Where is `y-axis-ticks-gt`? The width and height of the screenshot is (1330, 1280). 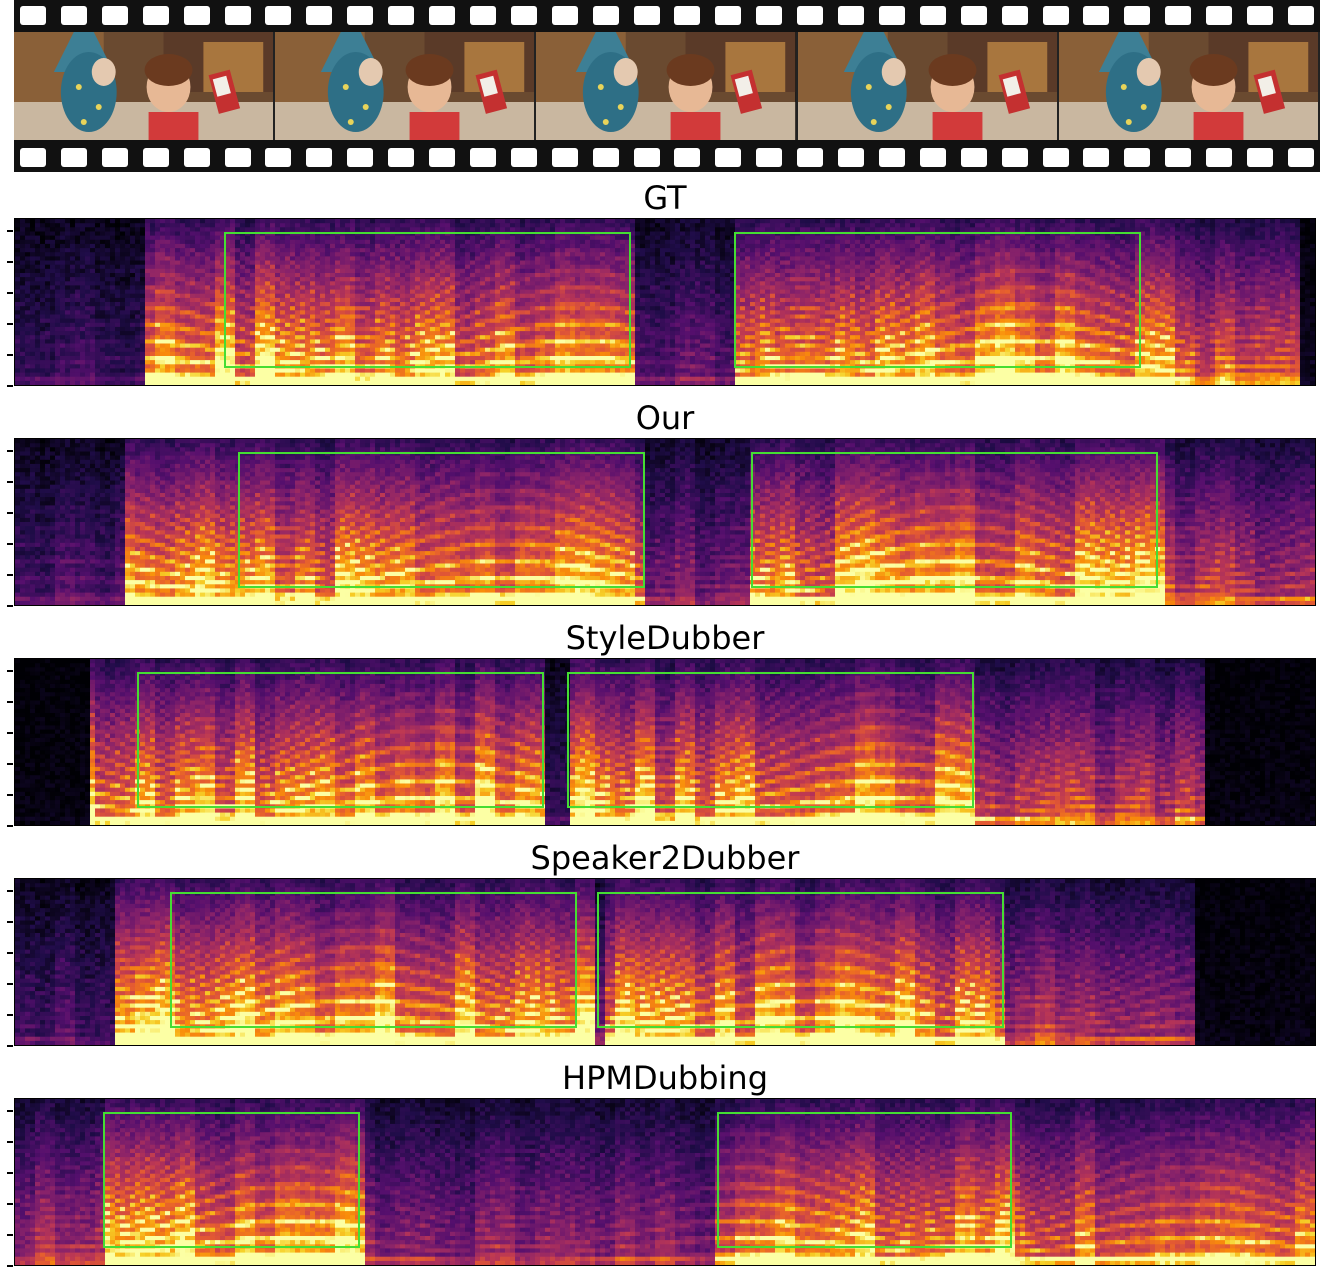
y-axis-ticks-gt is located at coordinates (10, 302).